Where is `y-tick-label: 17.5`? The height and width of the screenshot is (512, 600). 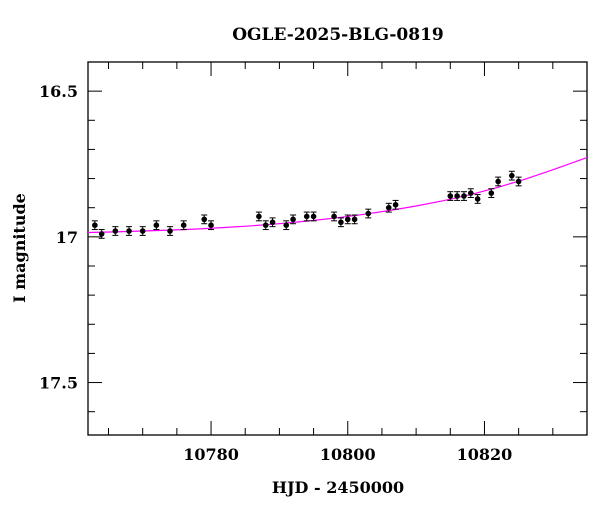 y-tick-label: 17.5 is located at coordinates (58, 383).